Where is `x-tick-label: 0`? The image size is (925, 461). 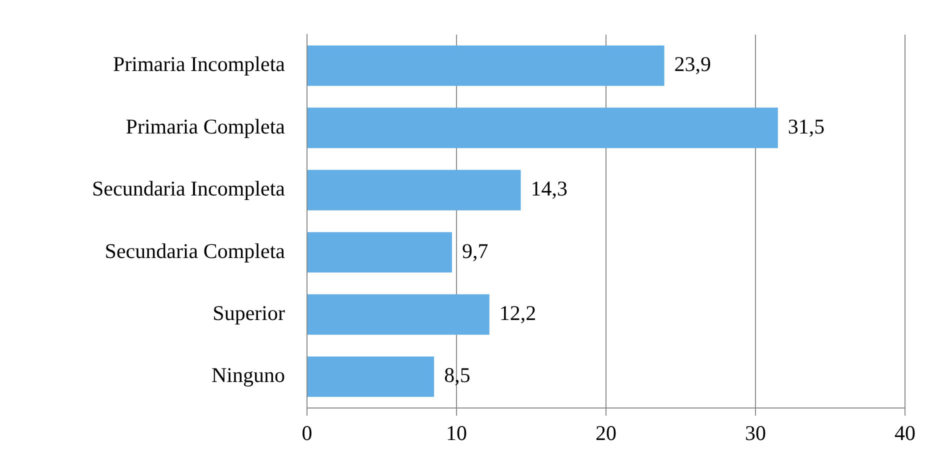
x-tick-label: 0 is located at coordinates (307, 432).